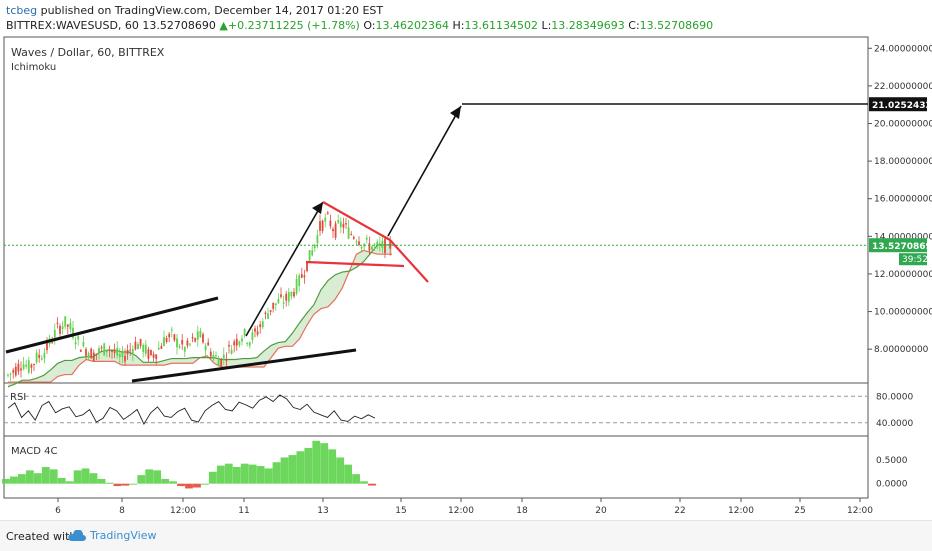 Image resolution: width=932 pixels, height=551 pixels. Describe the element at coordinates (58, 511) in the screenshot. I see `time-tick-label: 6` at that location.